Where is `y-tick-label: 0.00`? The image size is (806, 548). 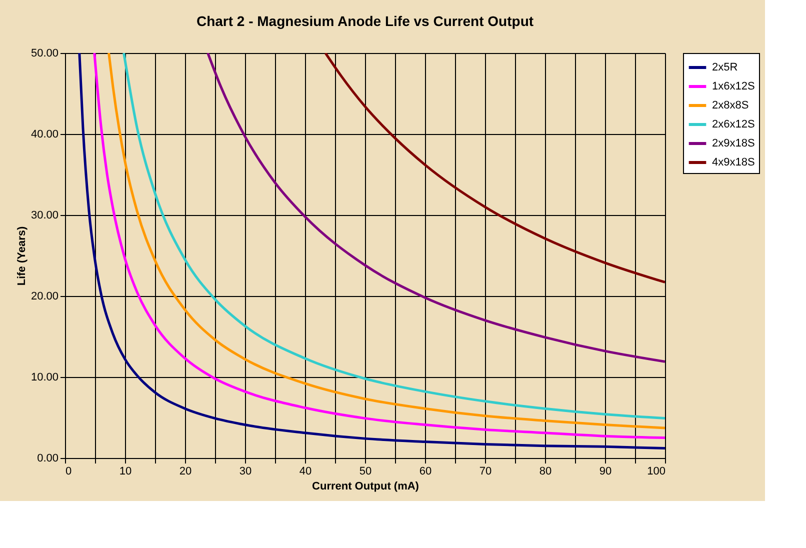
y-tick-label: 0.00 is located at coordinates (47, 458).